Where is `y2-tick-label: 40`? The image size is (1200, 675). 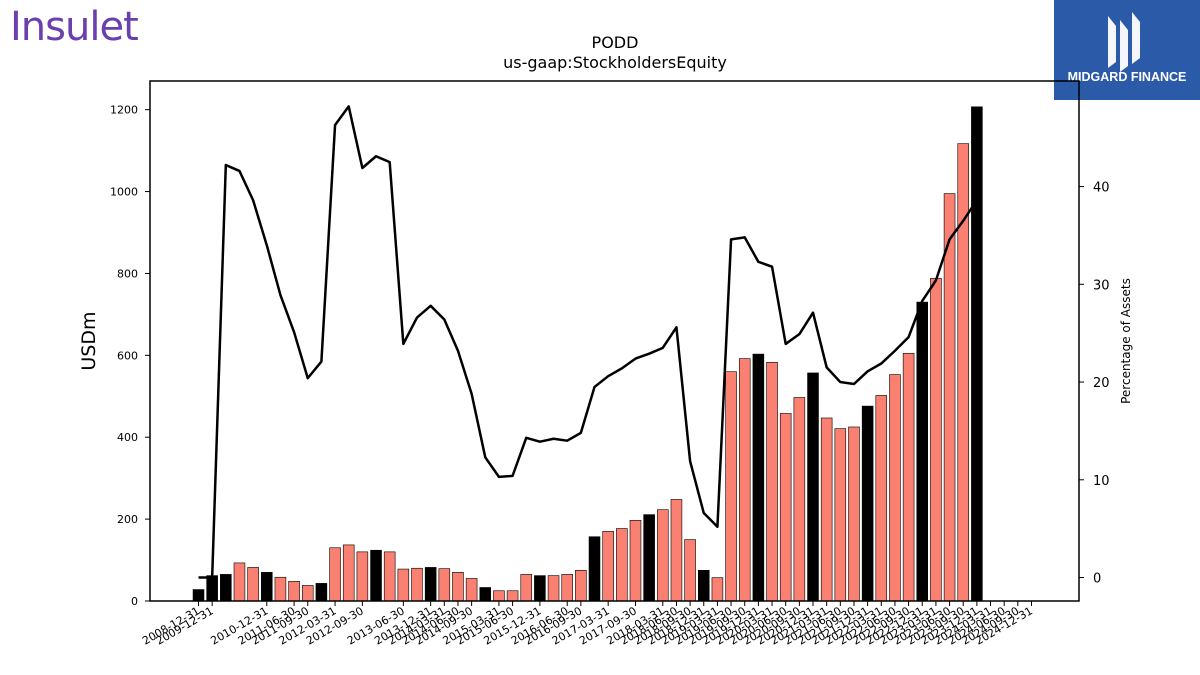 y2-tick-label: 40 is located at coordinates (1101, 188).